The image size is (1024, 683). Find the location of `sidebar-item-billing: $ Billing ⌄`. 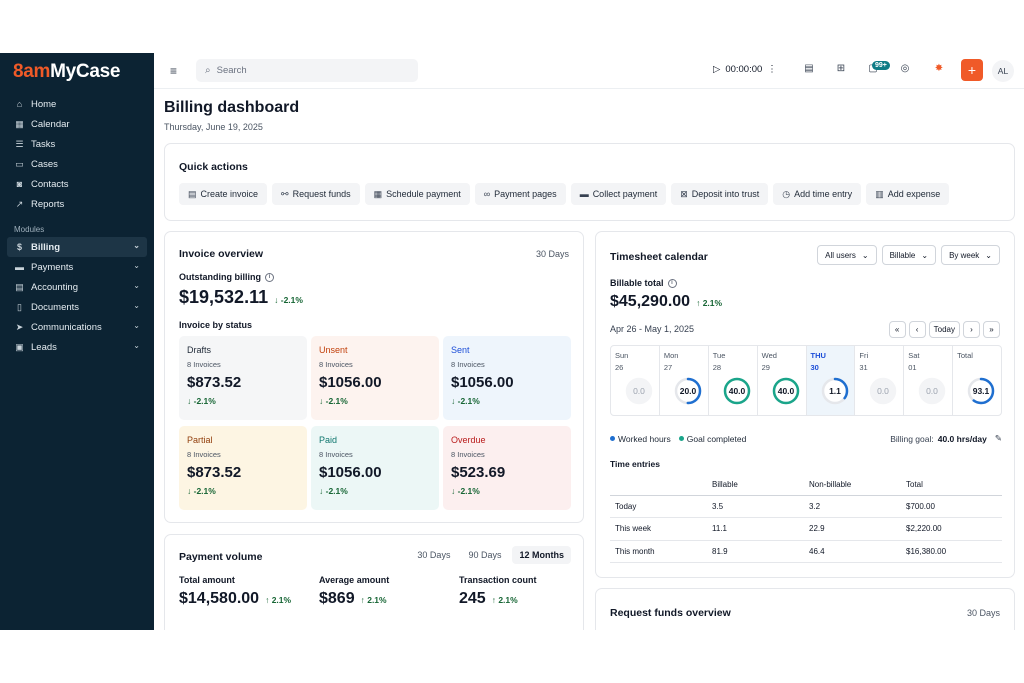

sidebar-item-billing: $ Billing ⌄ is located at coordinates (77, 247).